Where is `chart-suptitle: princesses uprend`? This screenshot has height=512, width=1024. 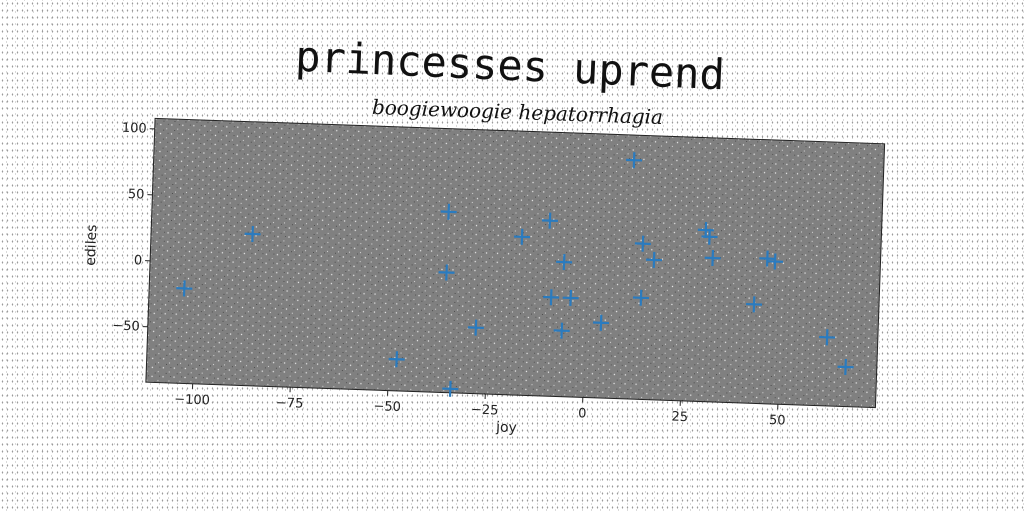 chart-suptitle: princesses uprend is located at coordinates (510, 66).